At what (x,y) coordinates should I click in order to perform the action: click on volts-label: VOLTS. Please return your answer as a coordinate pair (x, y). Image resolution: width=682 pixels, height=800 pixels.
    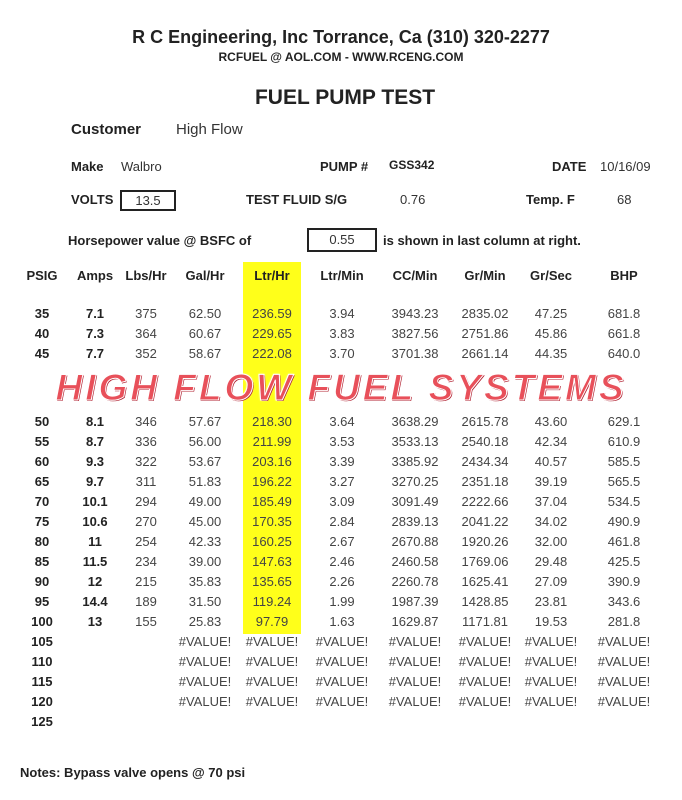
    Looking at the image, I should click on (92, 199).